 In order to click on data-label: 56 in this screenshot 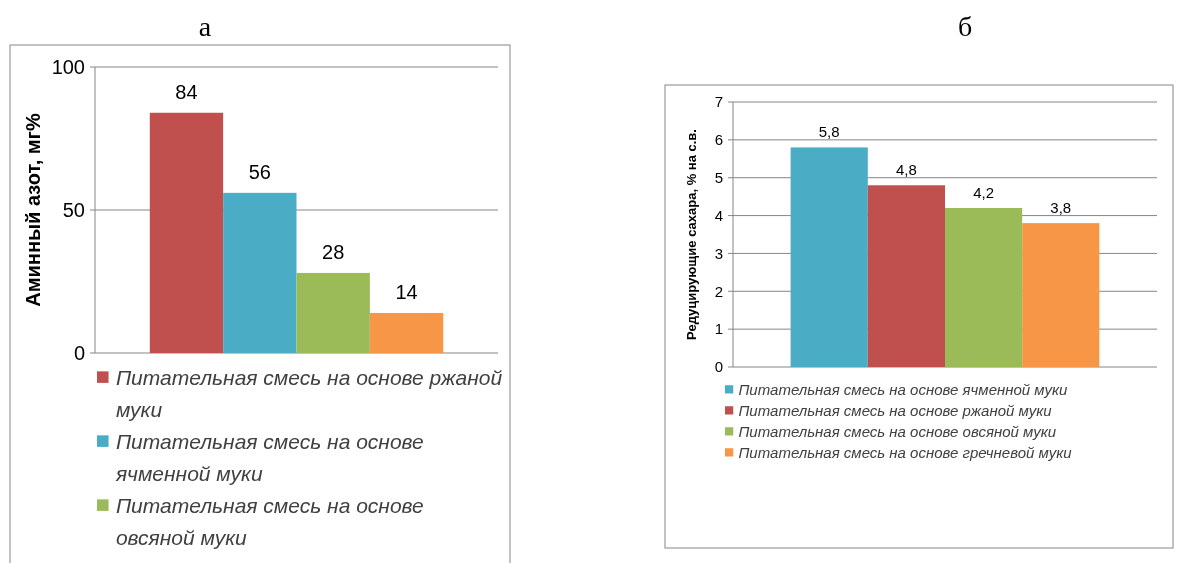, I will do `click(259, 171)`.